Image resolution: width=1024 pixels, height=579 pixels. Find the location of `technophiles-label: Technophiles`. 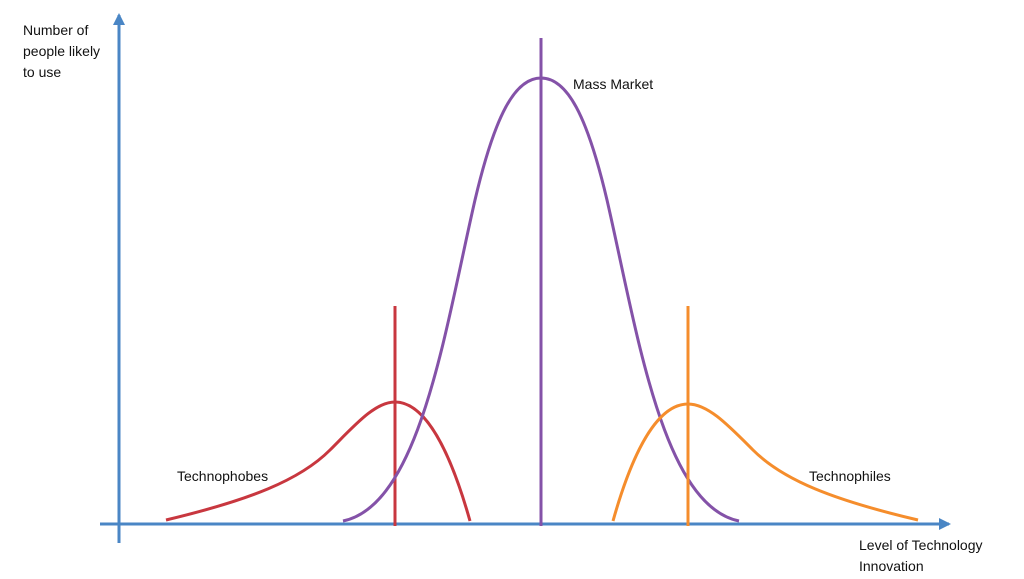

technophiles-label: Technophiles is located at coordinates (850, 476).